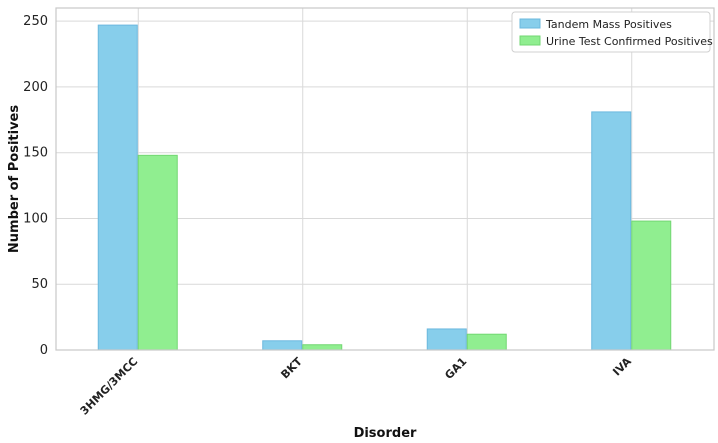 This screenshot has height=443, width=718. What do you see at coordinates (35, 153) in the screenshot?
I see `y-tick-label: 150` at bounding box center [35, 153].